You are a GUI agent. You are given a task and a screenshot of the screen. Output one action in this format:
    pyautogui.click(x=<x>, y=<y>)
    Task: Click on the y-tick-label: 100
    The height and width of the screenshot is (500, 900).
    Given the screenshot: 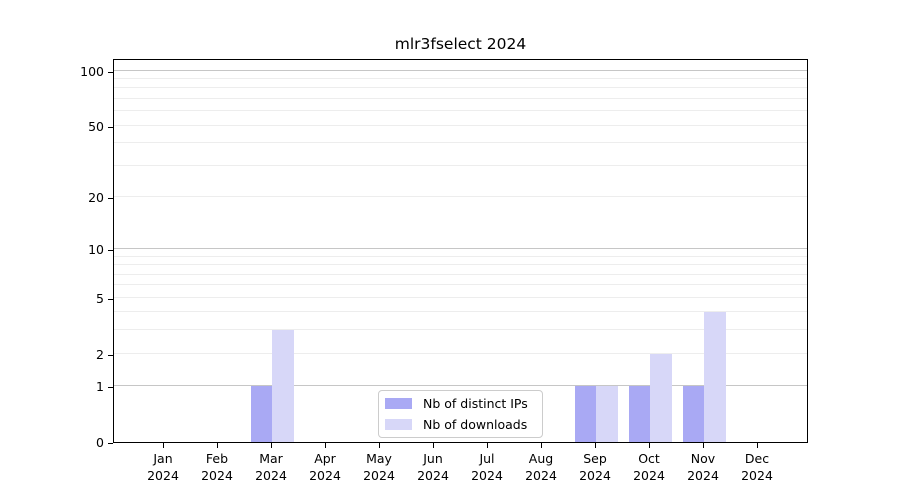 What is the action you would take?
    pyautogui.click(x=92, y=71)
    